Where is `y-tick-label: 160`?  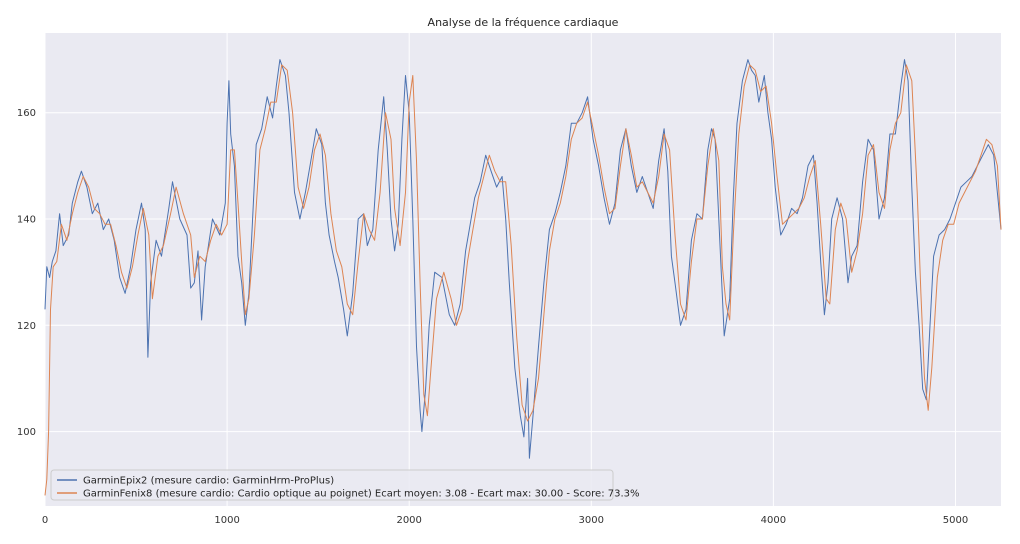
y-tick-label: 160 is located at coordinates (26, 113).